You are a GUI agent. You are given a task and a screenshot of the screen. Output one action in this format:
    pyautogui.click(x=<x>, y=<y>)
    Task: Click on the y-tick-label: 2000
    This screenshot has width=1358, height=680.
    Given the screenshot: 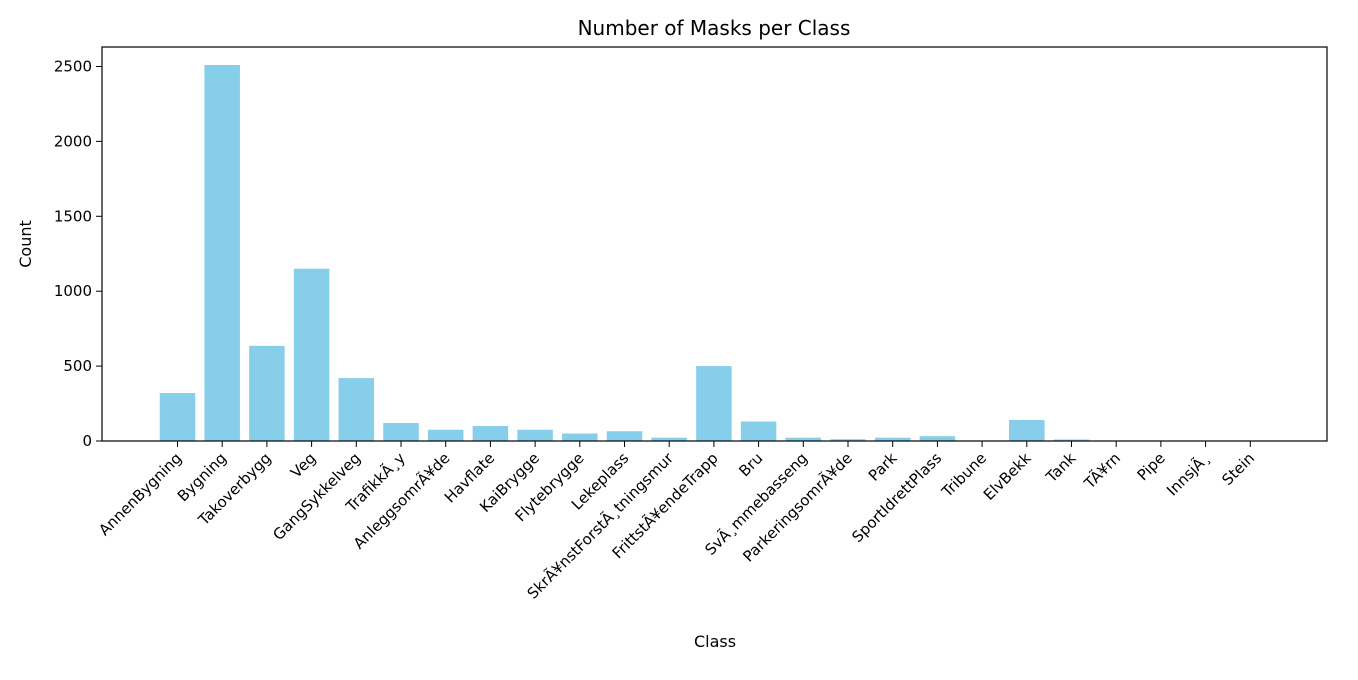 What is the action you would take?
    pyautogui.click(x=73, y=141)
    